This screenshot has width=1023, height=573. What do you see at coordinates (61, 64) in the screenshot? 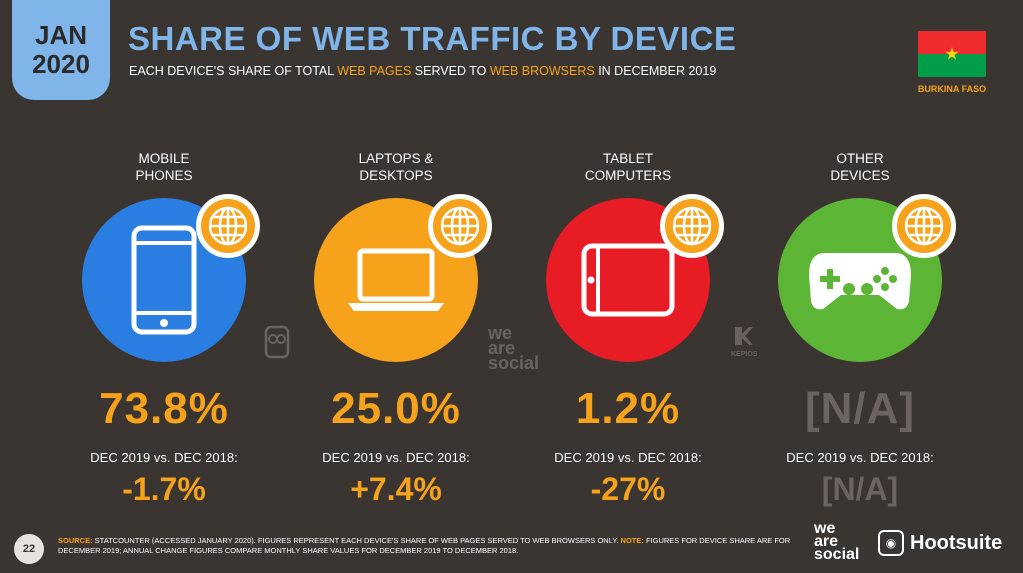
I see `badge-year: 2020` at bounding box center [61, 64].